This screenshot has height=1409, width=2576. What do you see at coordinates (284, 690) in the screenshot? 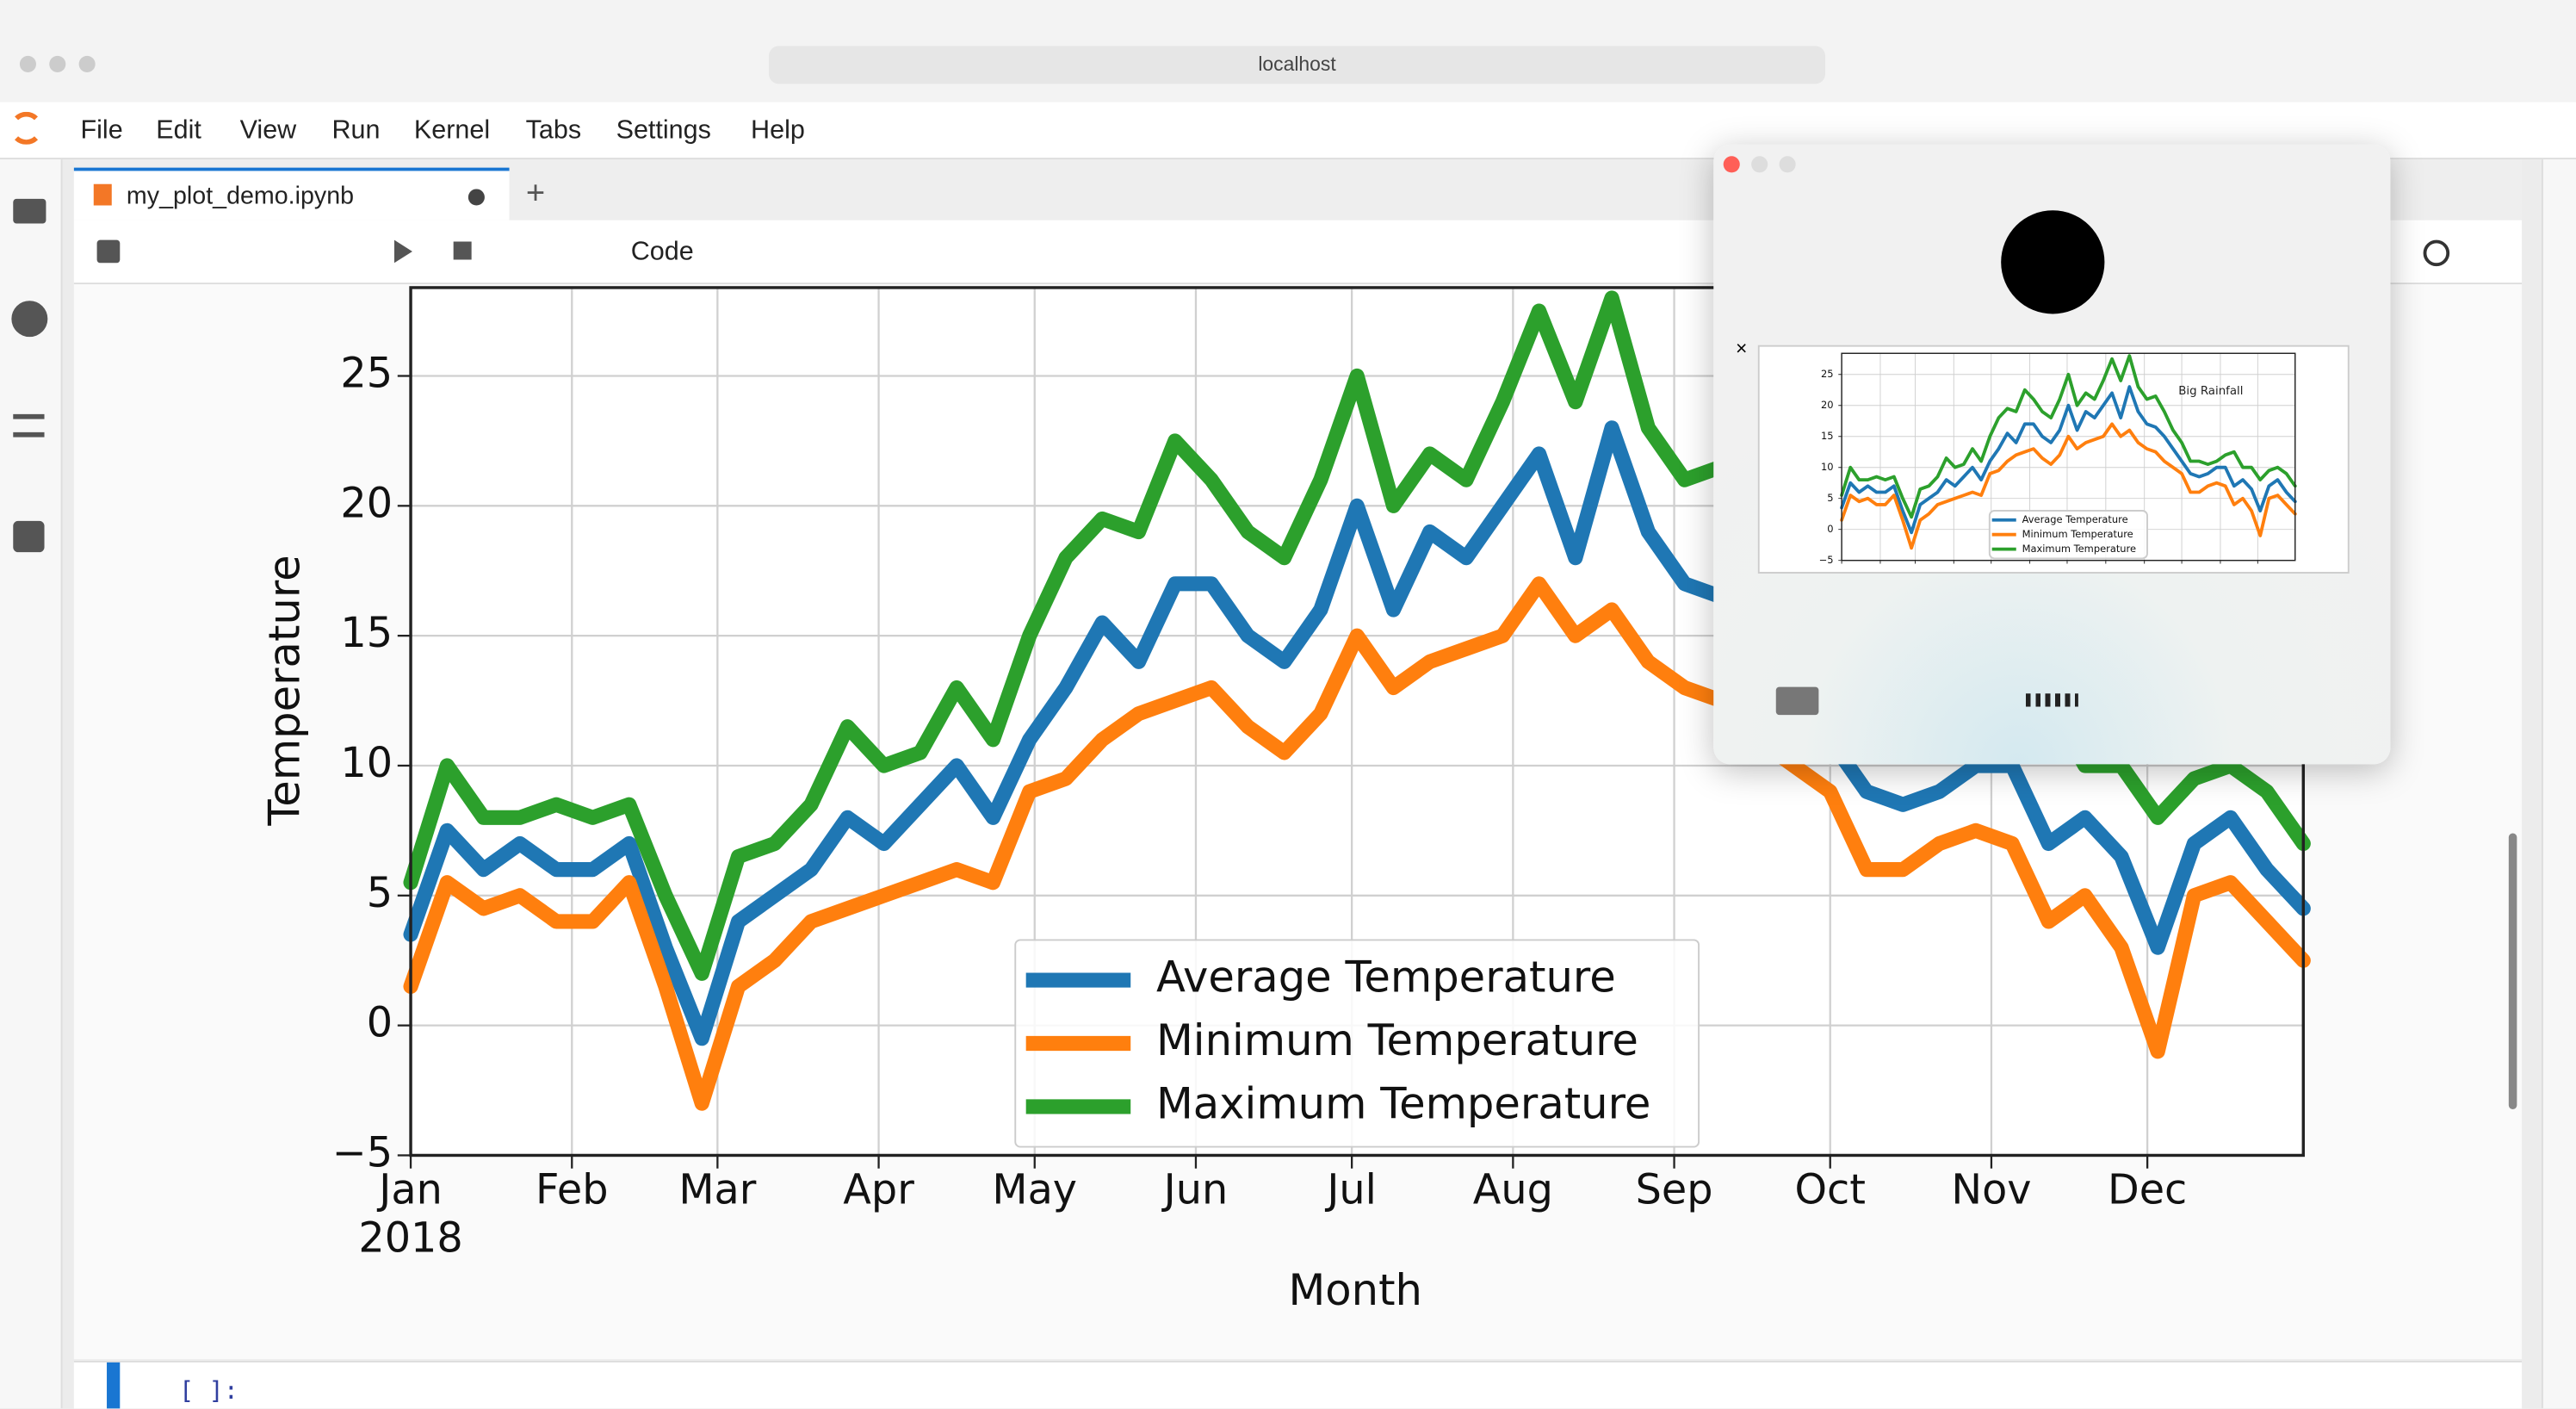
I see `y-axis-label: Temperature` at bounding box center [284, 690].